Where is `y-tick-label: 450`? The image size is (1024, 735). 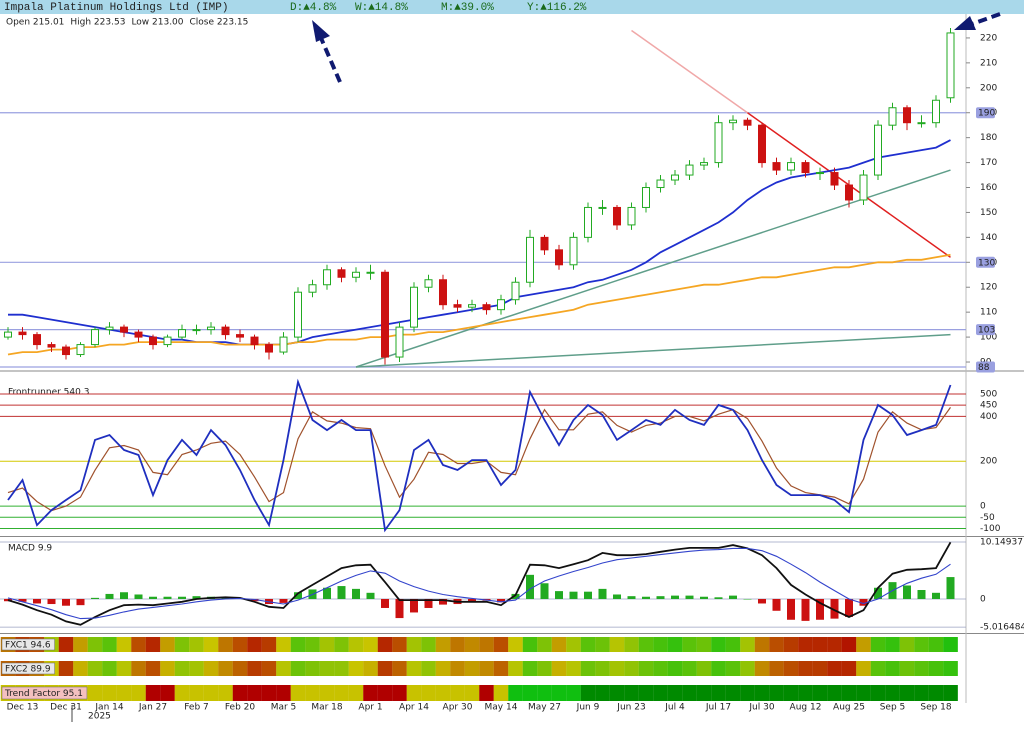
y-tick-label: 450 is located at coordinates (988, 406).